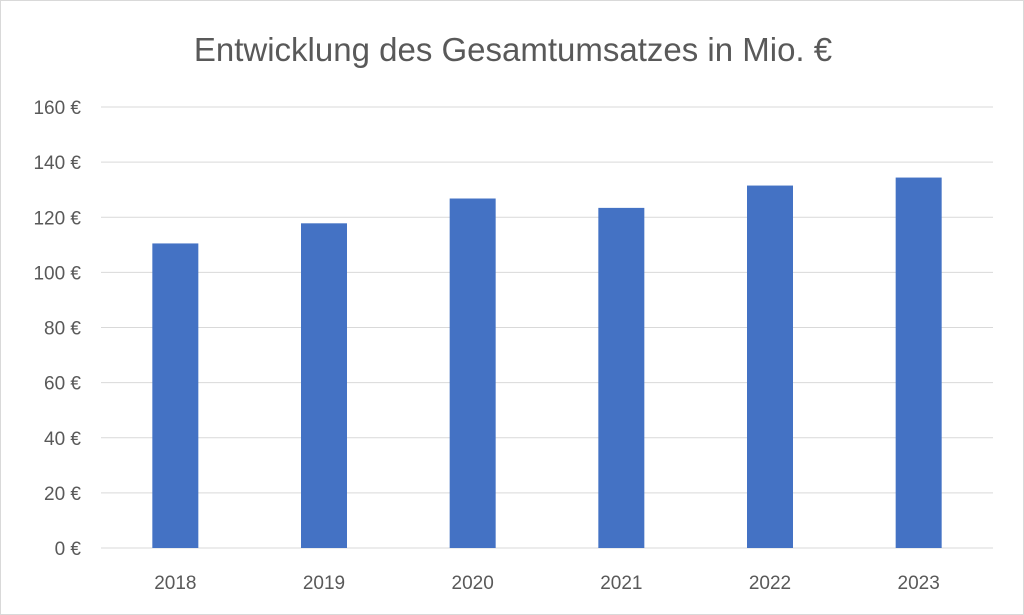  What do you see at coordinates (918, 362) in the screenshot?
I see `bar-2023` at bounding box center [918, 362].